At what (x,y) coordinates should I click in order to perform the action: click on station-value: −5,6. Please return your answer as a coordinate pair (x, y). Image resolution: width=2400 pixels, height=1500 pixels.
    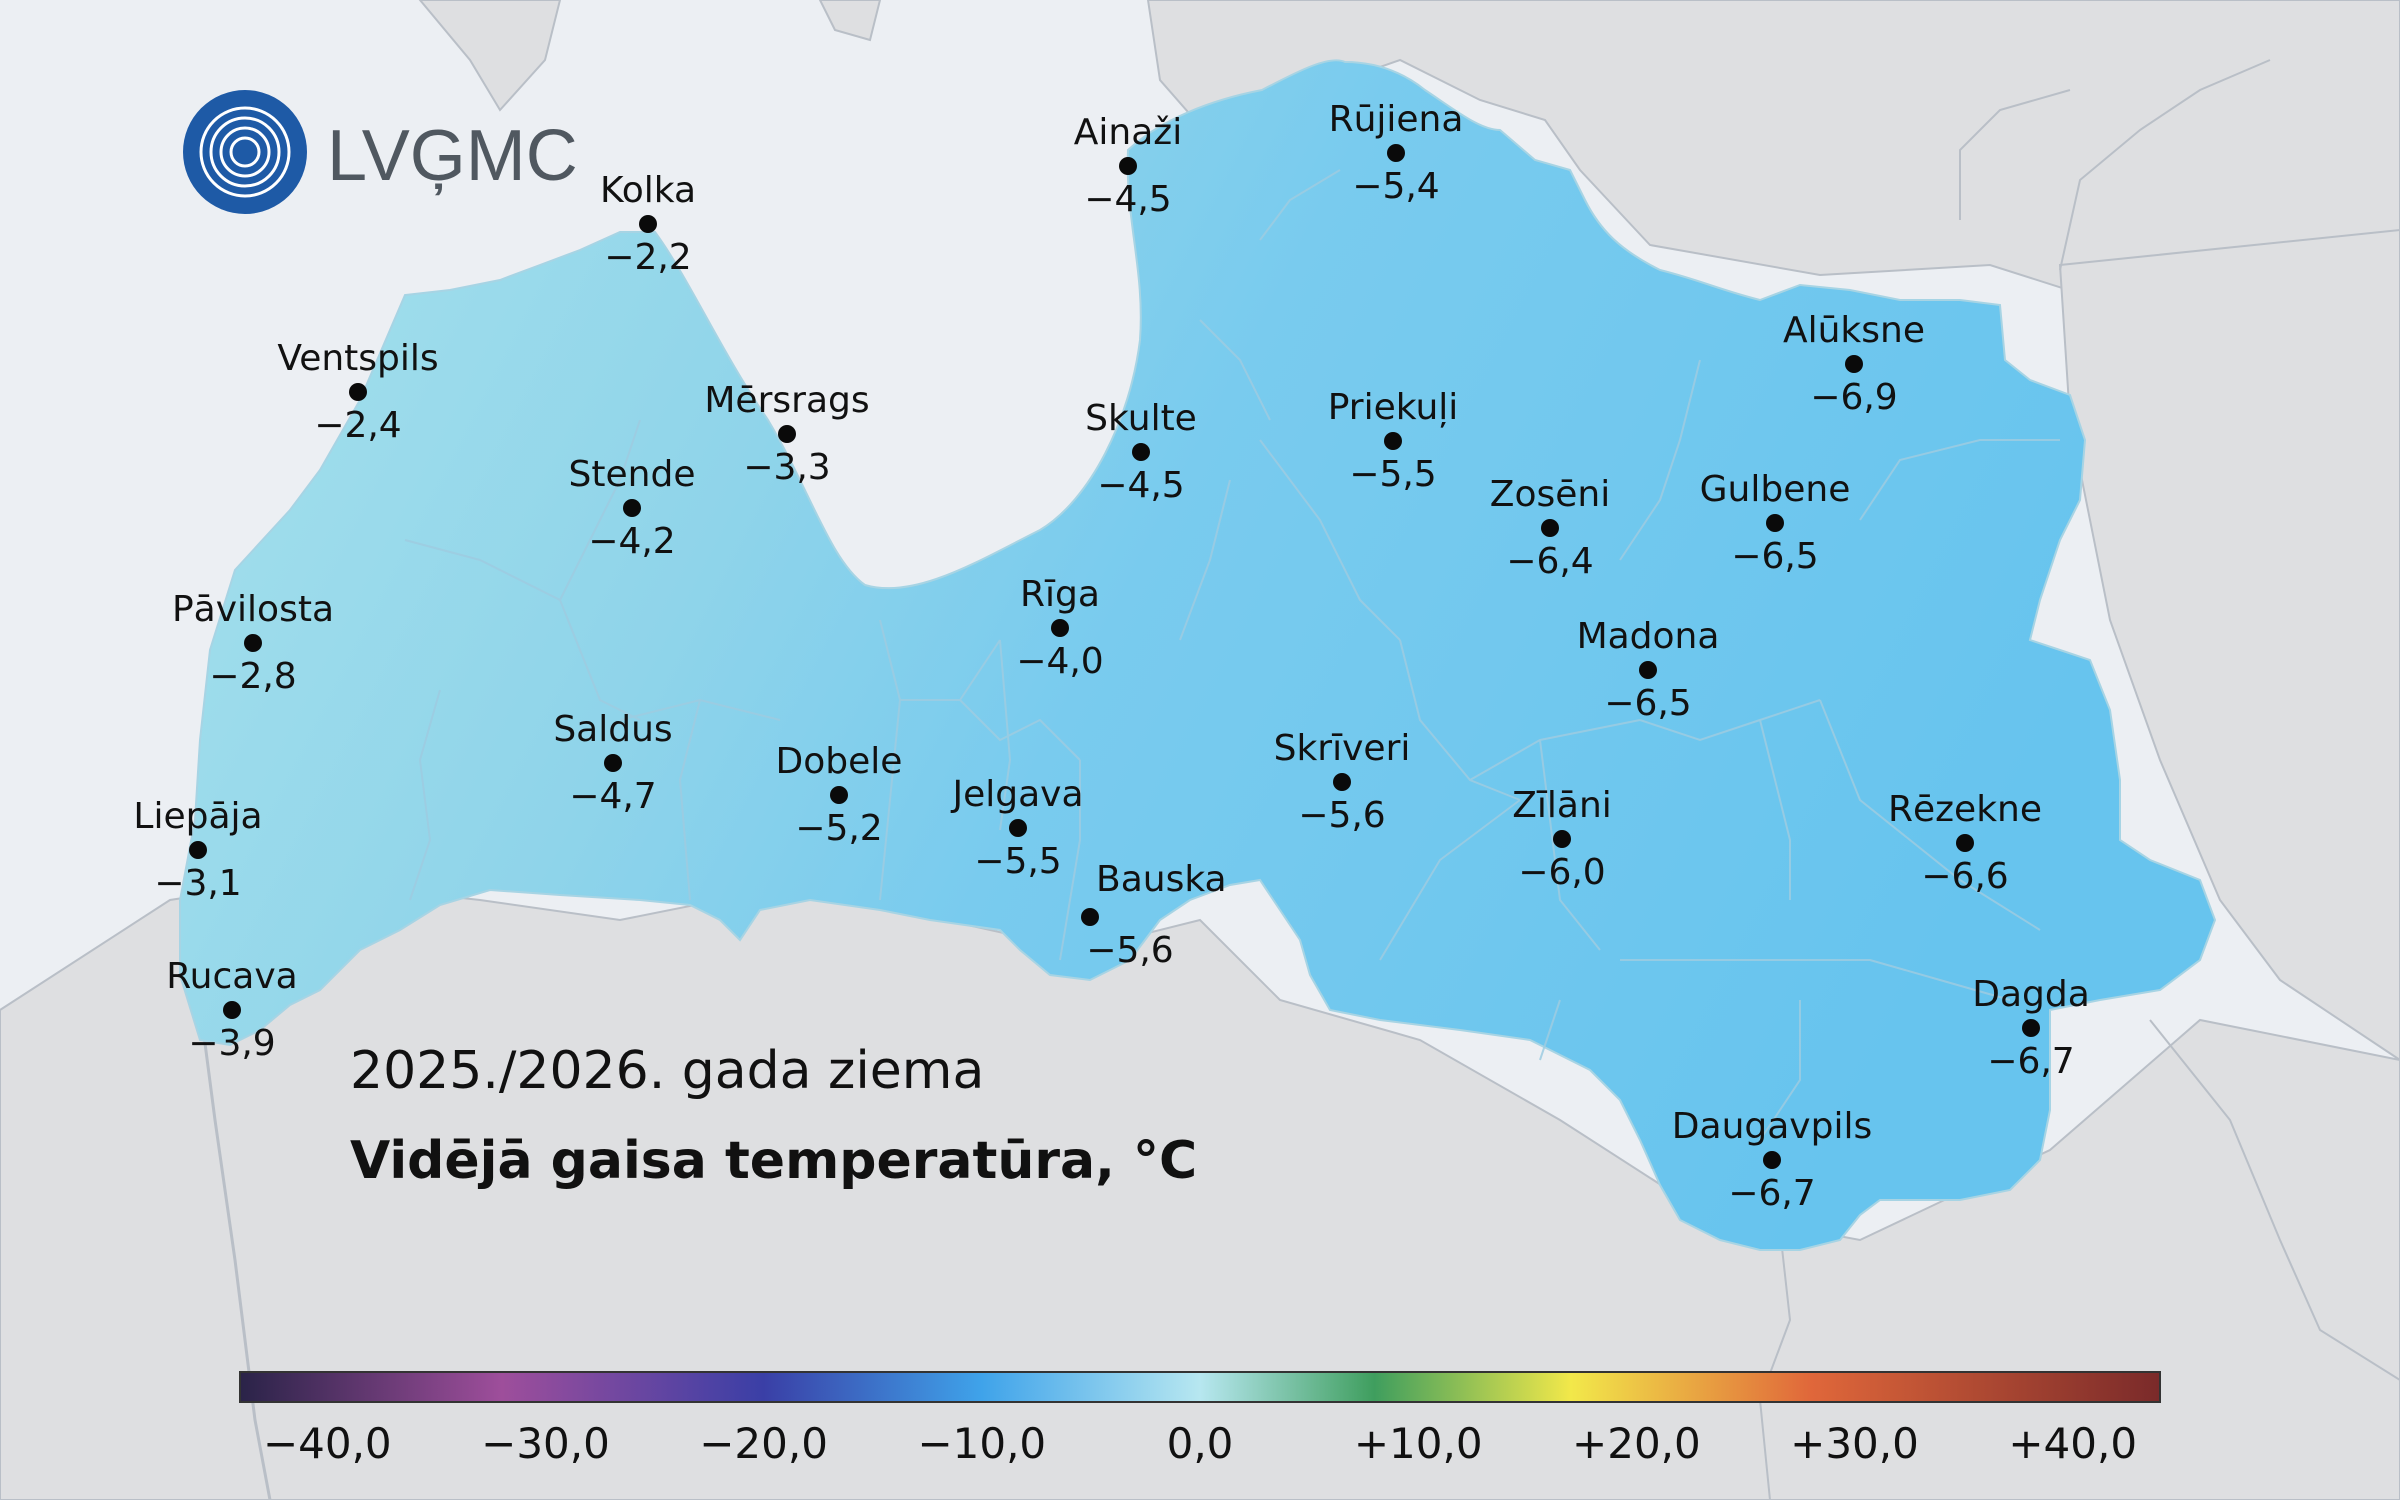
    Looking at the image, I should click on (1341, 815).